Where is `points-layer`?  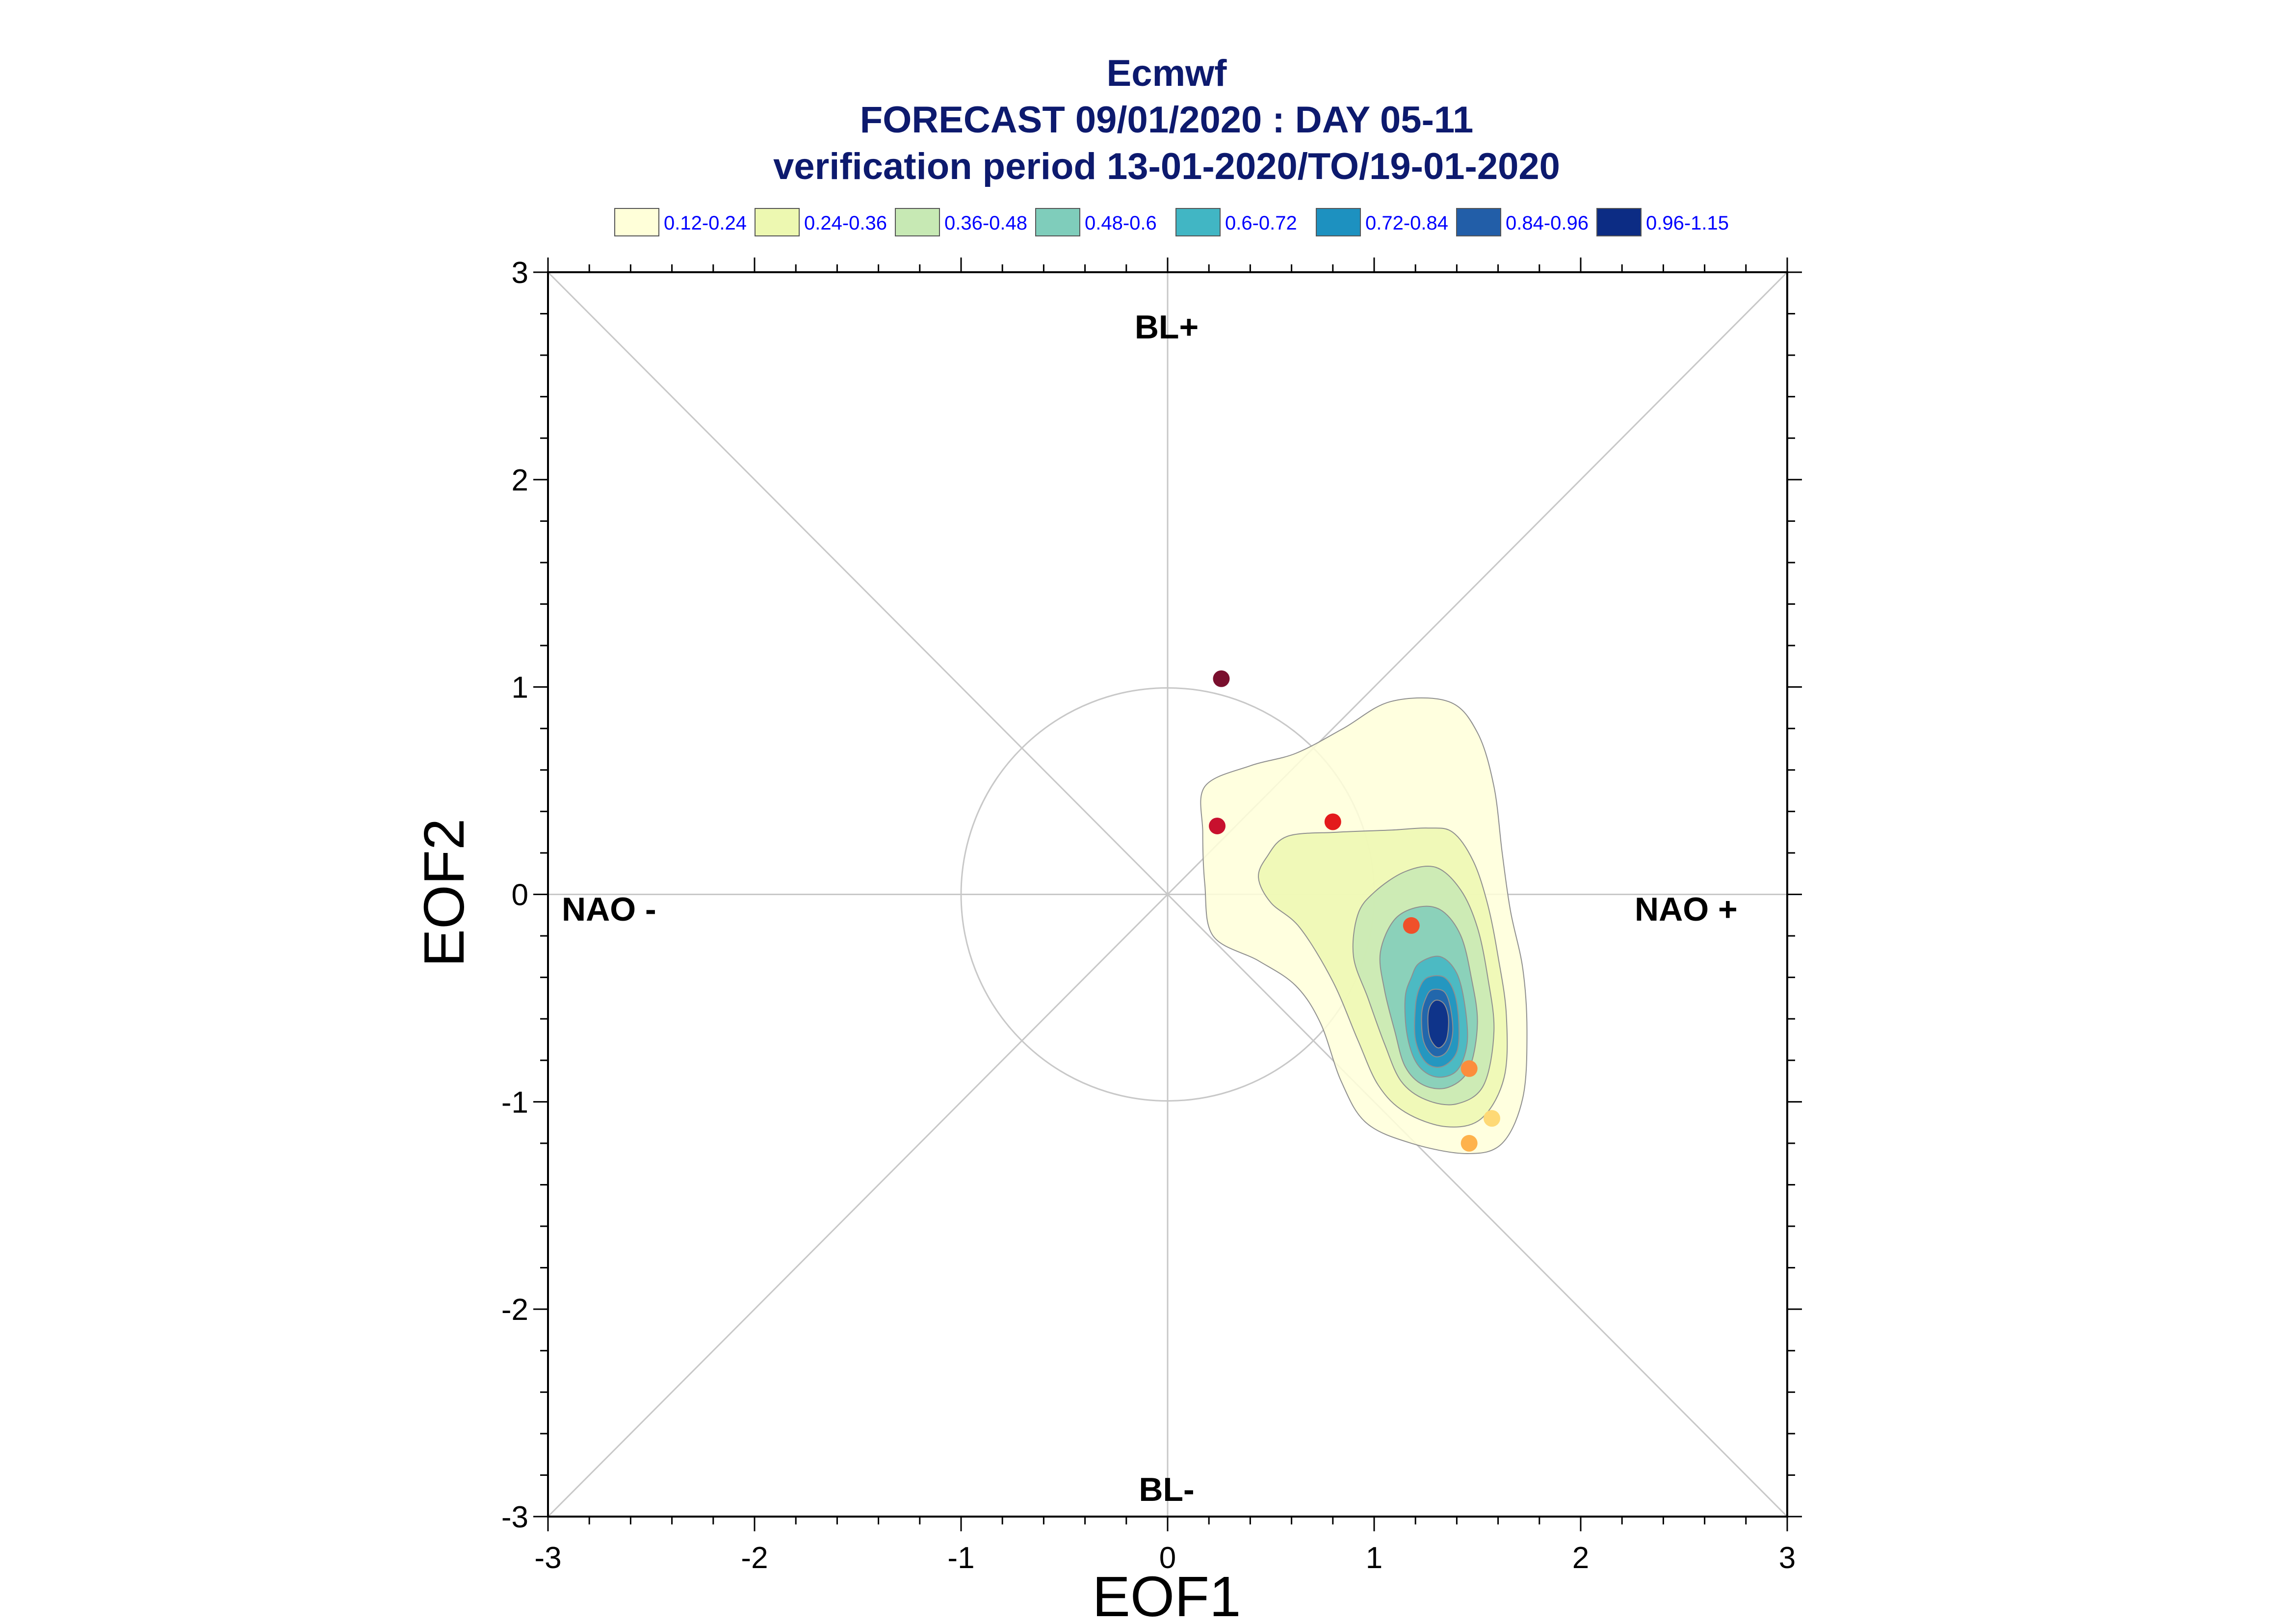 points-layer is located at coordinates (1354, 911).